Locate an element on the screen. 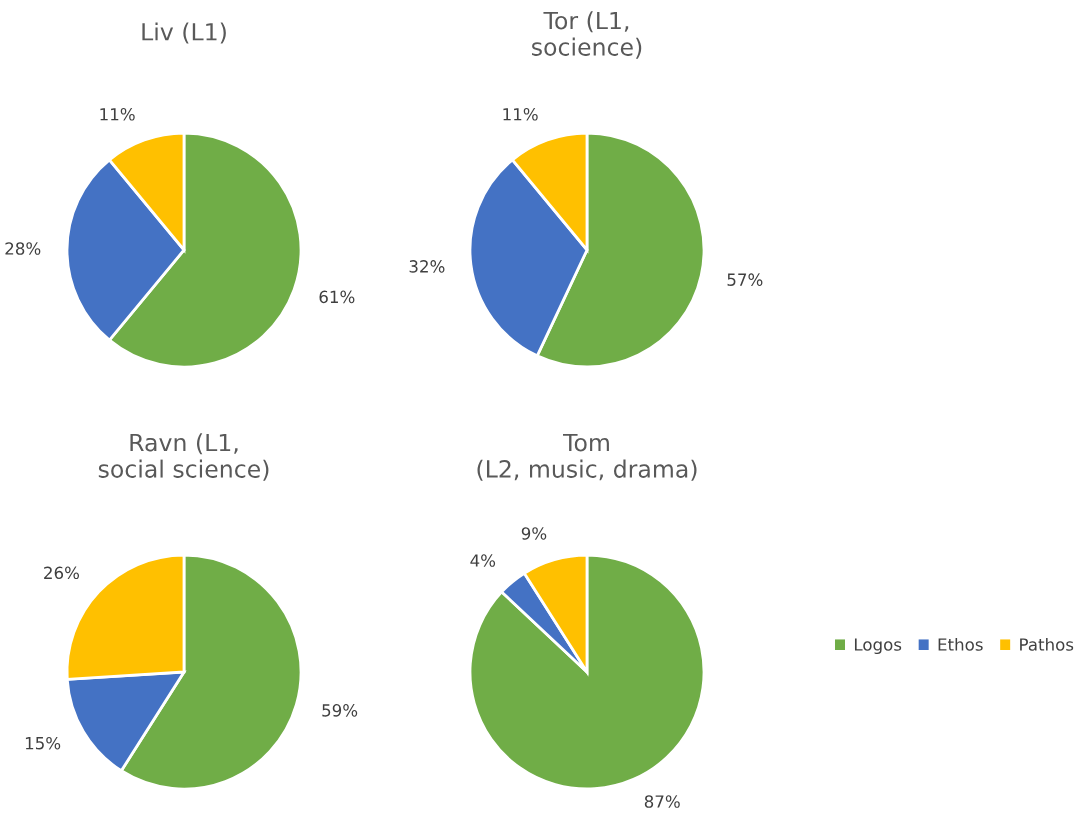  data-label: 4% is located at coordinates (483, 560).